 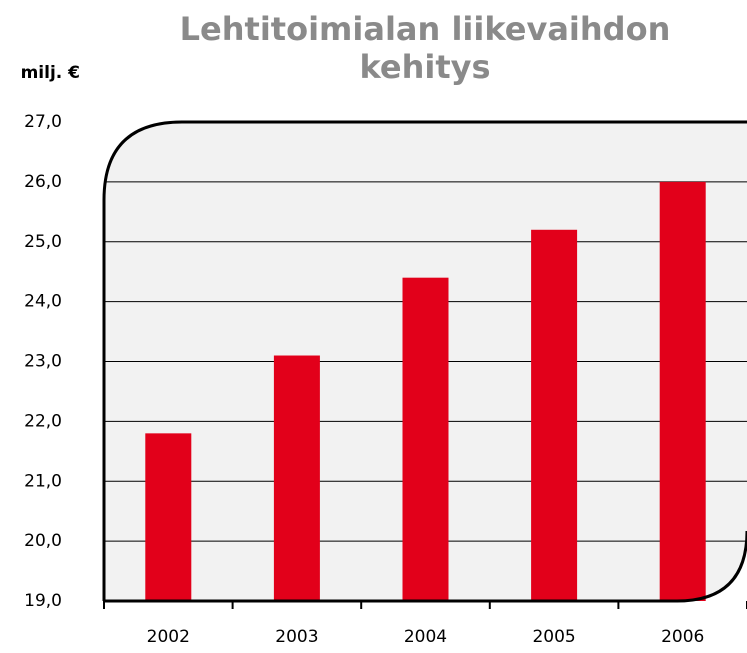 What do you see at coordinates (43, 421) in the screenshot?
I see `y-tick-label: 22,0` at bounding box center [43, 421].